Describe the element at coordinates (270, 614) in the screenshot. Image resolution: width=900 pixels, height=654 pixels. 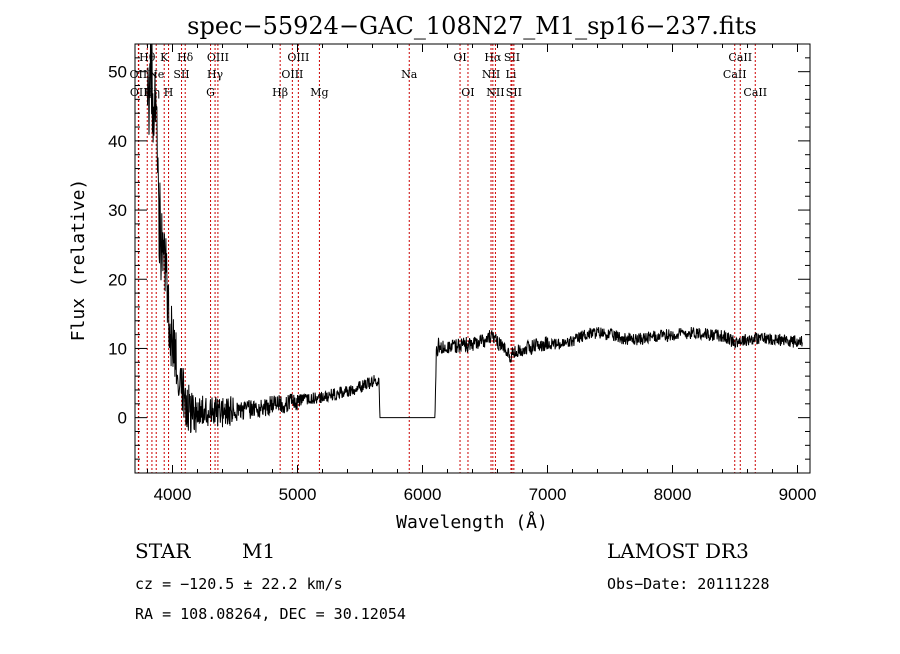
I see `coordinates-readout: RA = 108.08264, DEC = 30.12054` at that location.